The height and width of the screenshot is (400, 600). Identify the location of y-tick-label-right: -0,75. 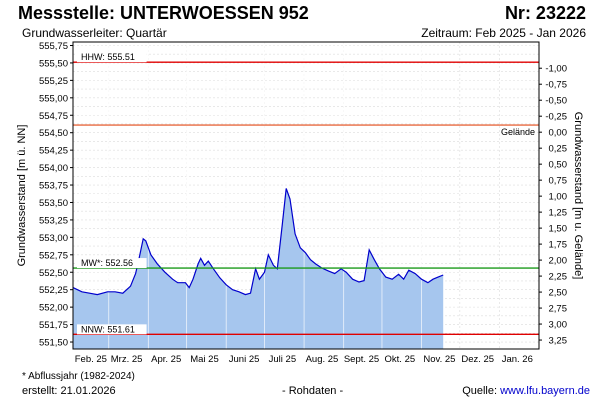
(556, 85).